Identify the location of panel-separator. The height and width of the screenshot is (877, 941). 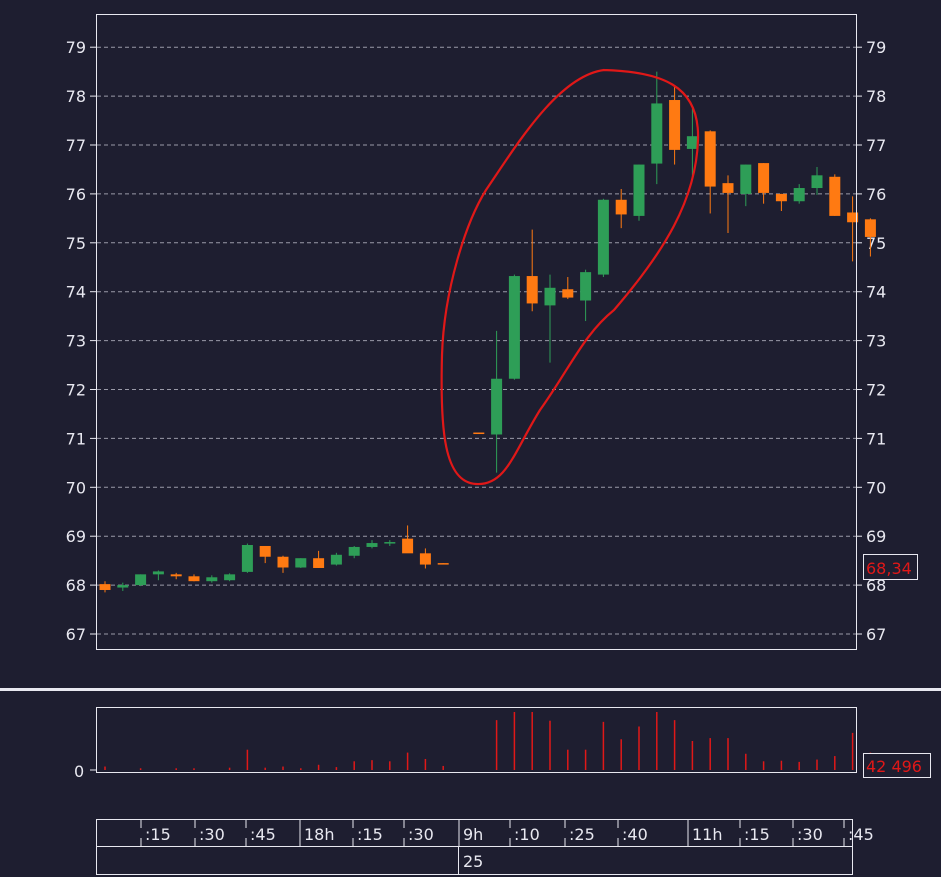
(470, 689).